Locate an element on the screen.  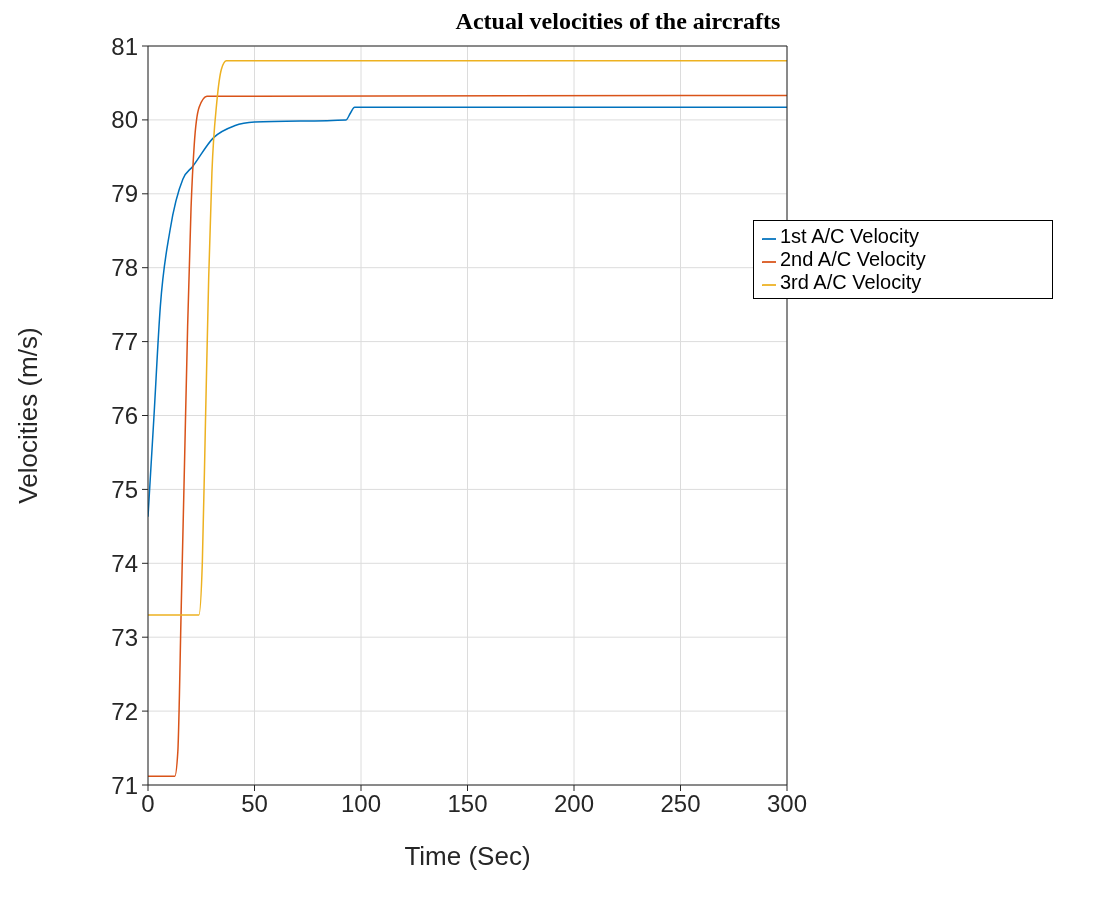
y-tick-label: 79 is located at coordinates (124, 194).